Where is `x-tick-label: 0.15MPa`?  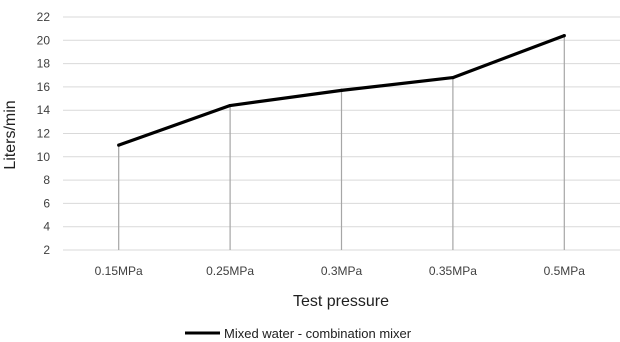
x-tick-label: 0.15MPa is located at coordinates (119, 271).